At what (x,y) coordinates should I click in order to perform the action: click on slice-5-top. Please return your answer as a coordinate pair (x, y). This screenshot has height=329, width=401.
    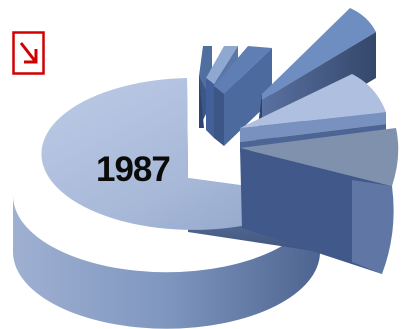
    Looking at the image, I should click on (319, 54).